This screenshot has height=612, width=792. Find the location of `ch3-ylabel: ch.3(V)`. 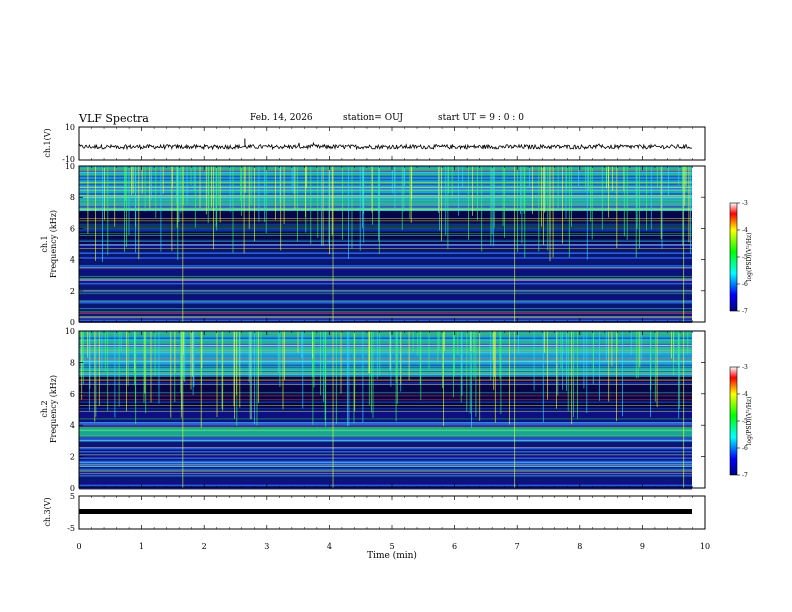

ch3-ylabel: ch.3(V) is located at coordinates (47, 511).